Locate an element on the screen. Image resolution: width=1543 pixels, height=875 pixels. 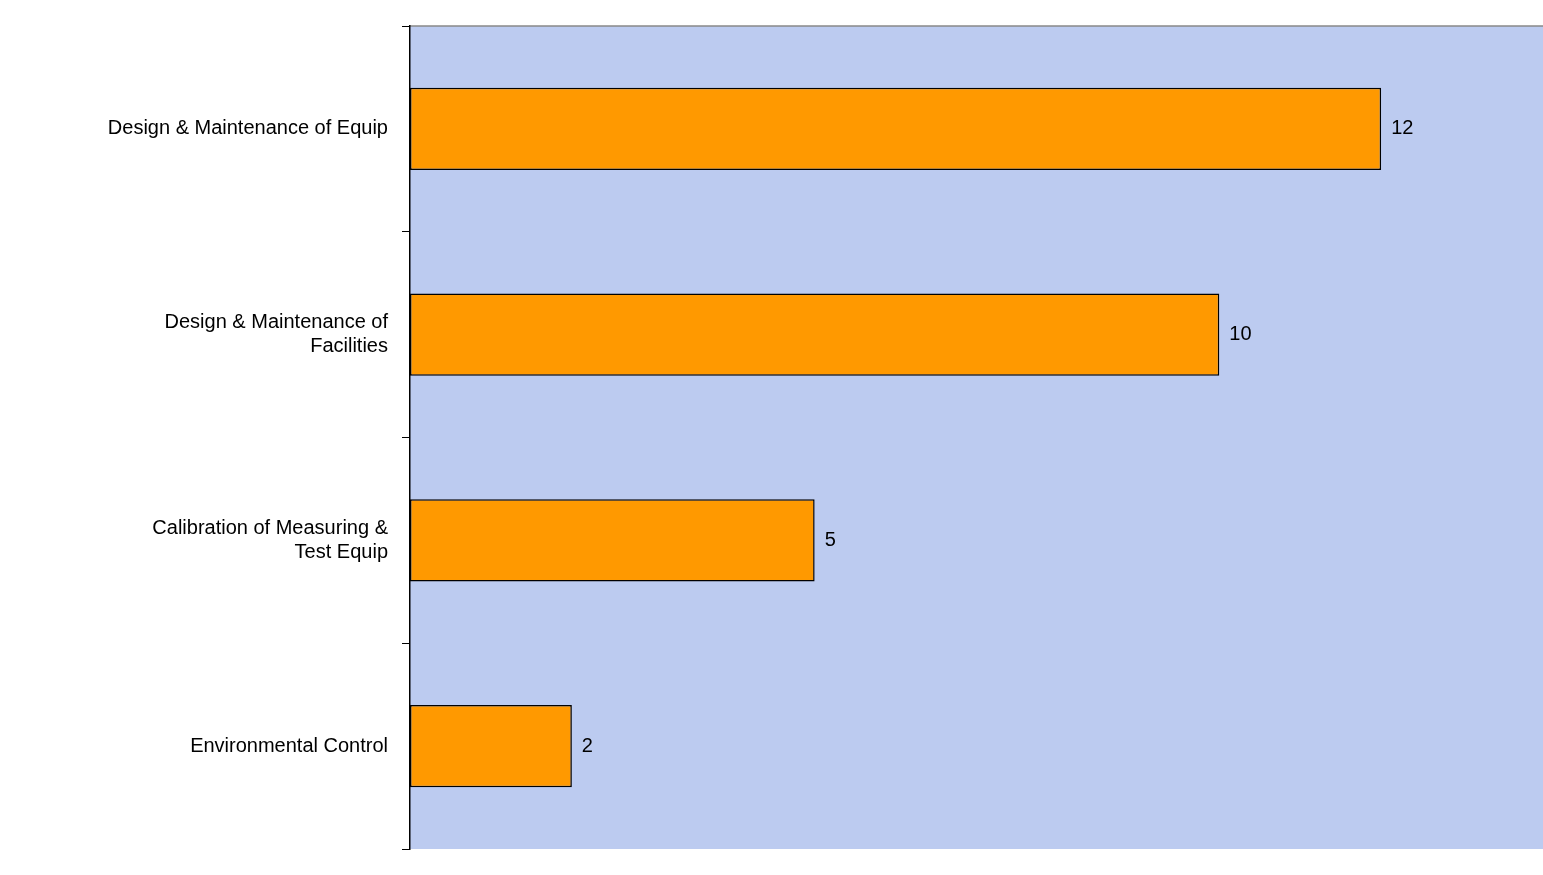
y-tick-label: Calibration of Measuring & Test Equip is located at coordinates (270, 538).